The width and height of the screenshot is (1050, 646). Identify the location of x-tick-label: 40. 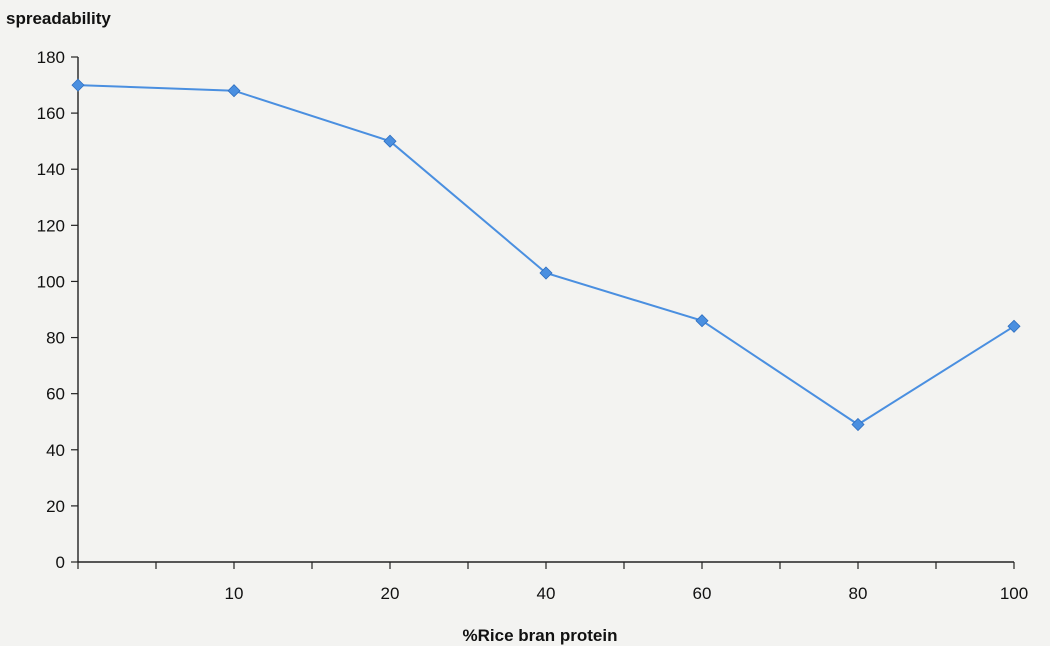
(546, 593).